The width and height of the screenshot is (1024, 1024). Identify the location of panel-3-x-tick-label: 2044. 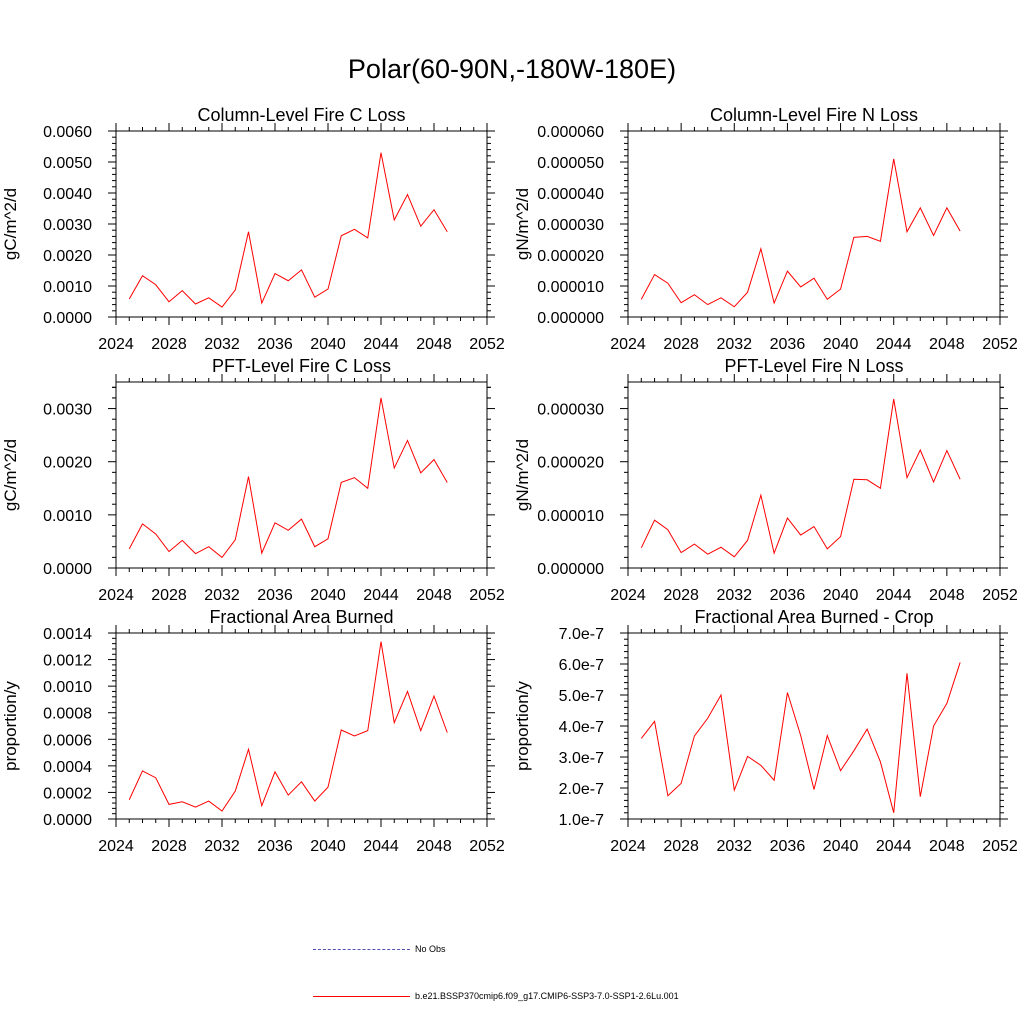
(381, 595).